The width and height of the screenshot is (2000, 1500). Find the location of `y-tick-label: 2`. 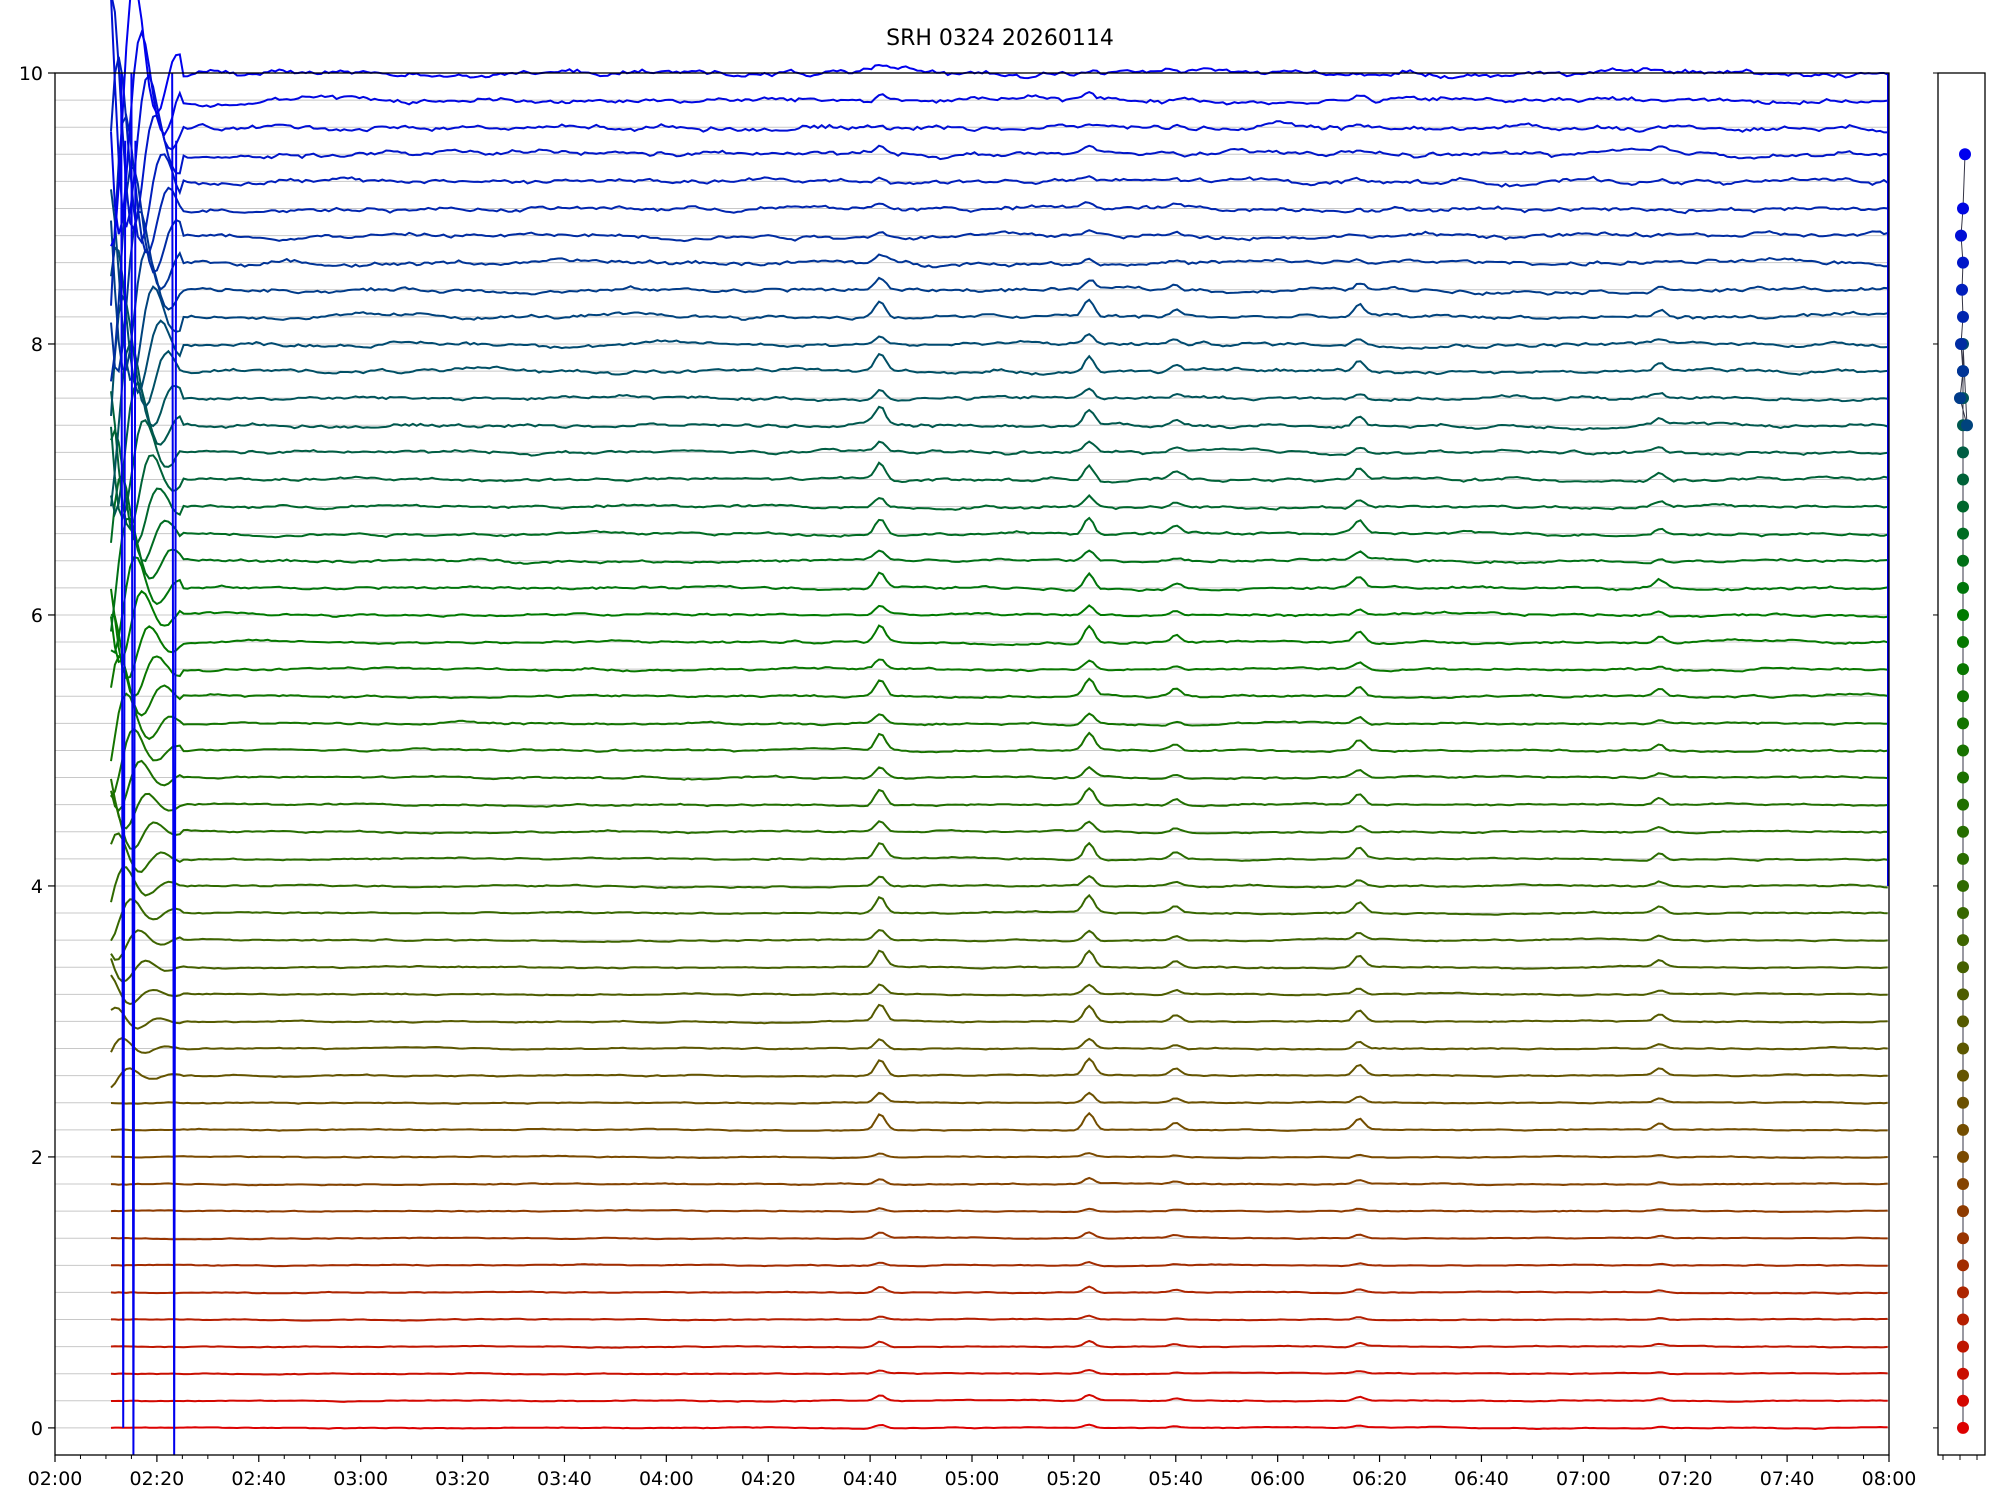

y-tick-label: 2 is located at coordinates (37, 1158).